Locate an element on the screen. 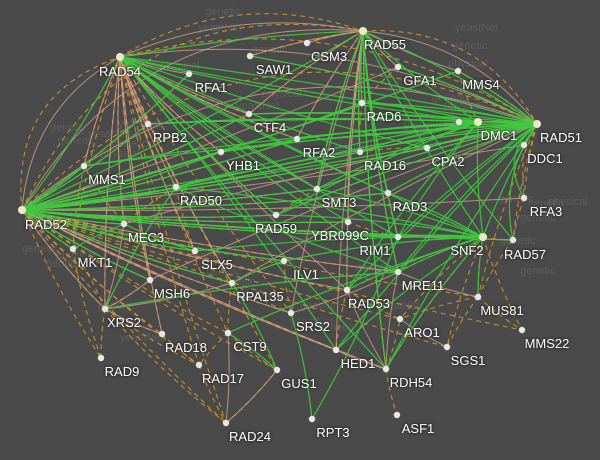 The width and height of the screenshot is (600, 460). graph-node-rad3 is located at coordinates (388, 193).